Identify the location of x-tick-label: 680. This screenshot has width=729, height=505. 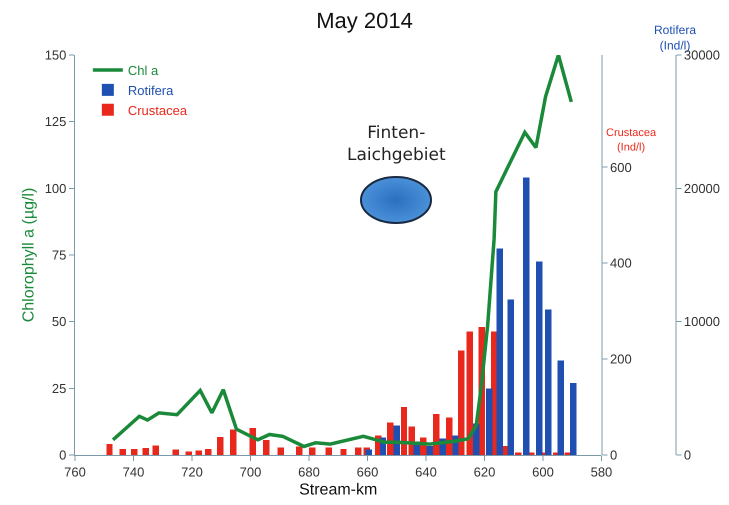
(309, 472).